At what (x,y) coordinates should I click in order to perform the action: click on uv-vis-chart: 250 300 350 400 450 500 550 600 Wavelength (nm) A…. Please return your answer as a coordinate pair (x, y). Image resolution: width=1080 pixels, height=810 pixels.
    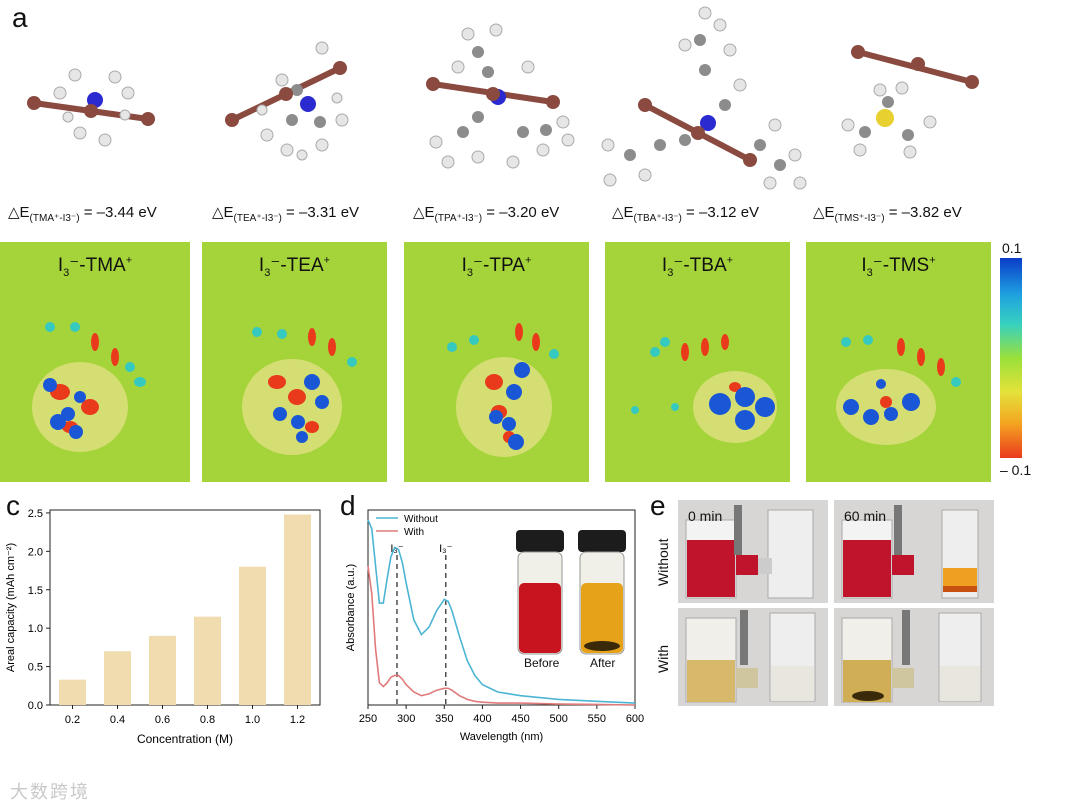
    Looking at the image, I should click on (494, 626).